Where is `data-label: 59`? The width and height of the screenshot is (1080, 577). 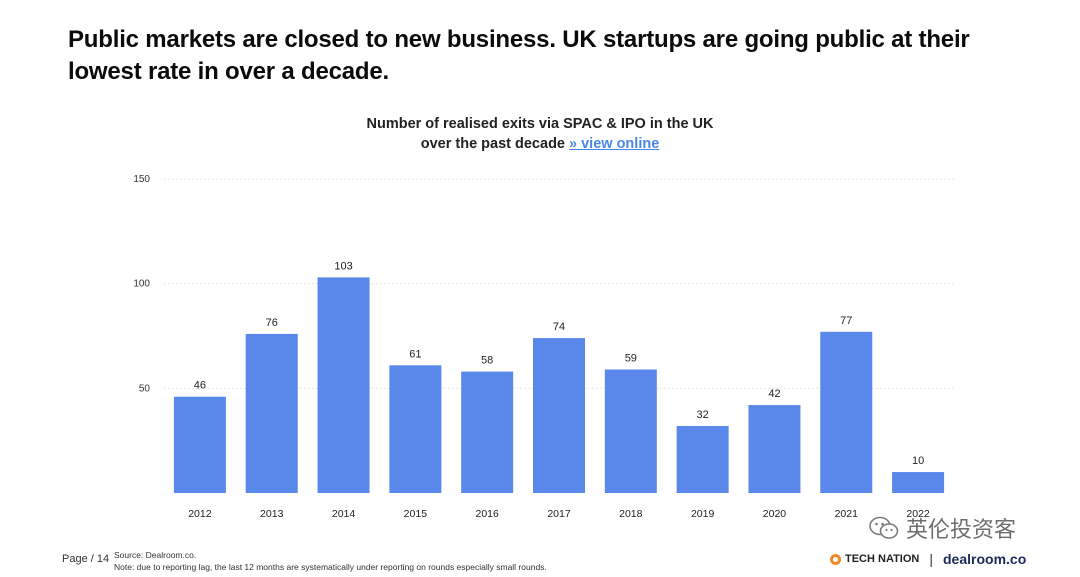
data-label: 59 is located at coordinates (631, 358).